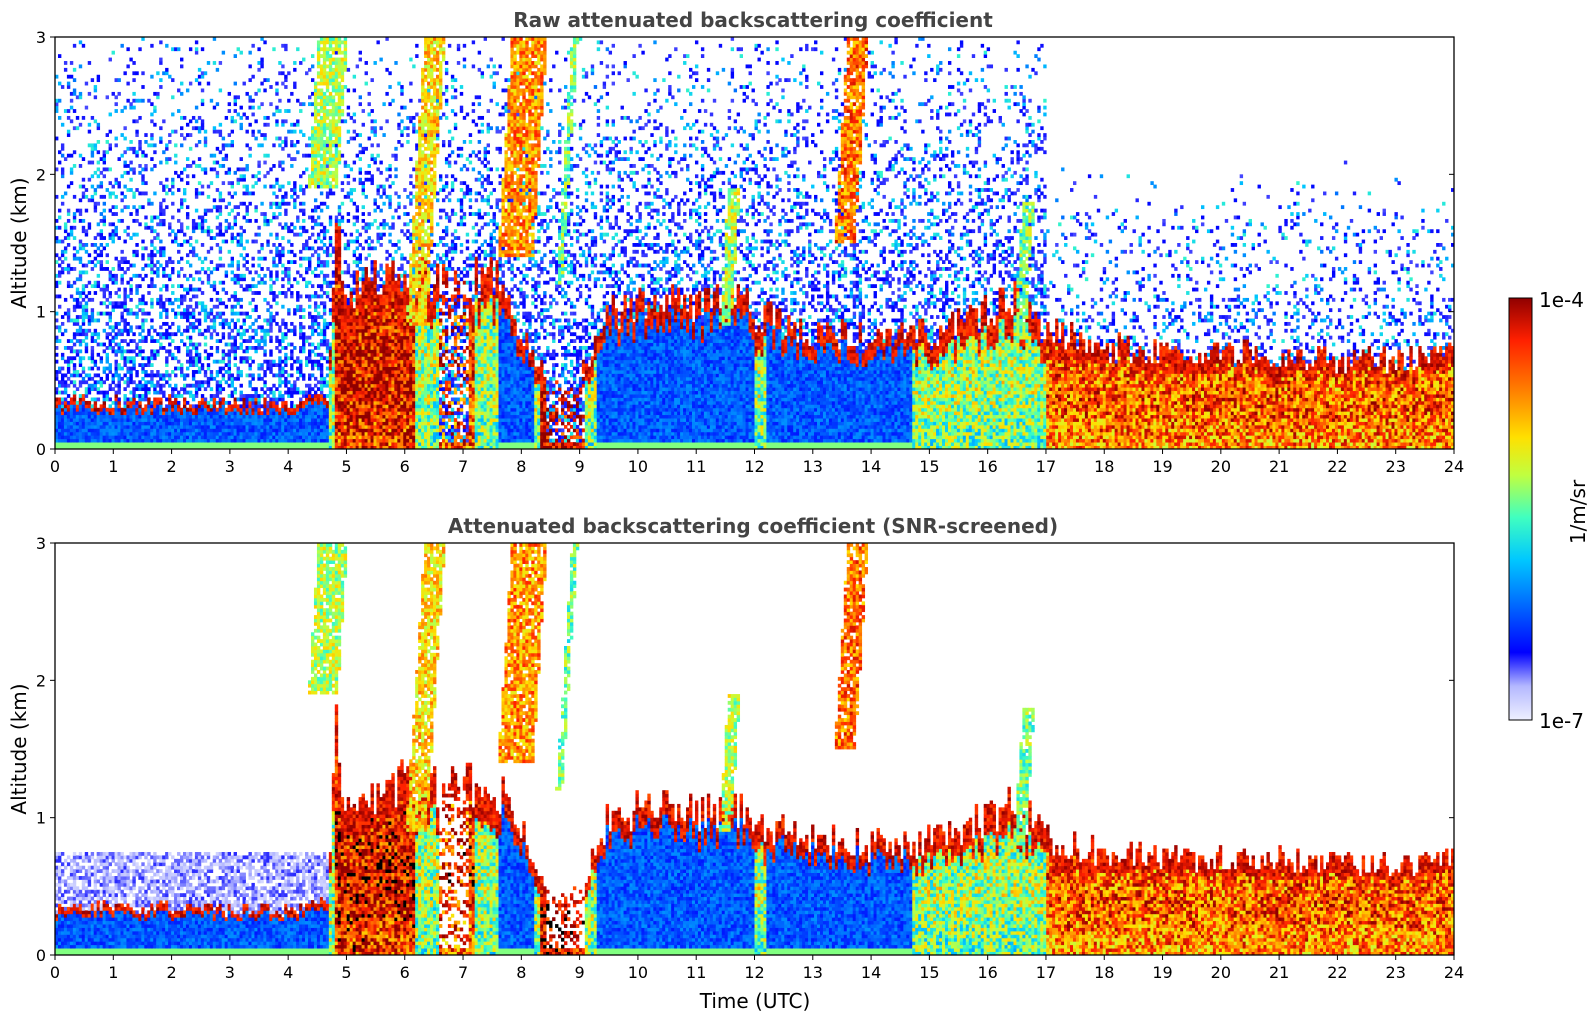  I want to click on bottom-x-axis: 0 1 2 3 4 5 6 7 8 9 10 11 12 13 14 15 16 17 18 19 20 21 22 23 24, so click(757, 968).